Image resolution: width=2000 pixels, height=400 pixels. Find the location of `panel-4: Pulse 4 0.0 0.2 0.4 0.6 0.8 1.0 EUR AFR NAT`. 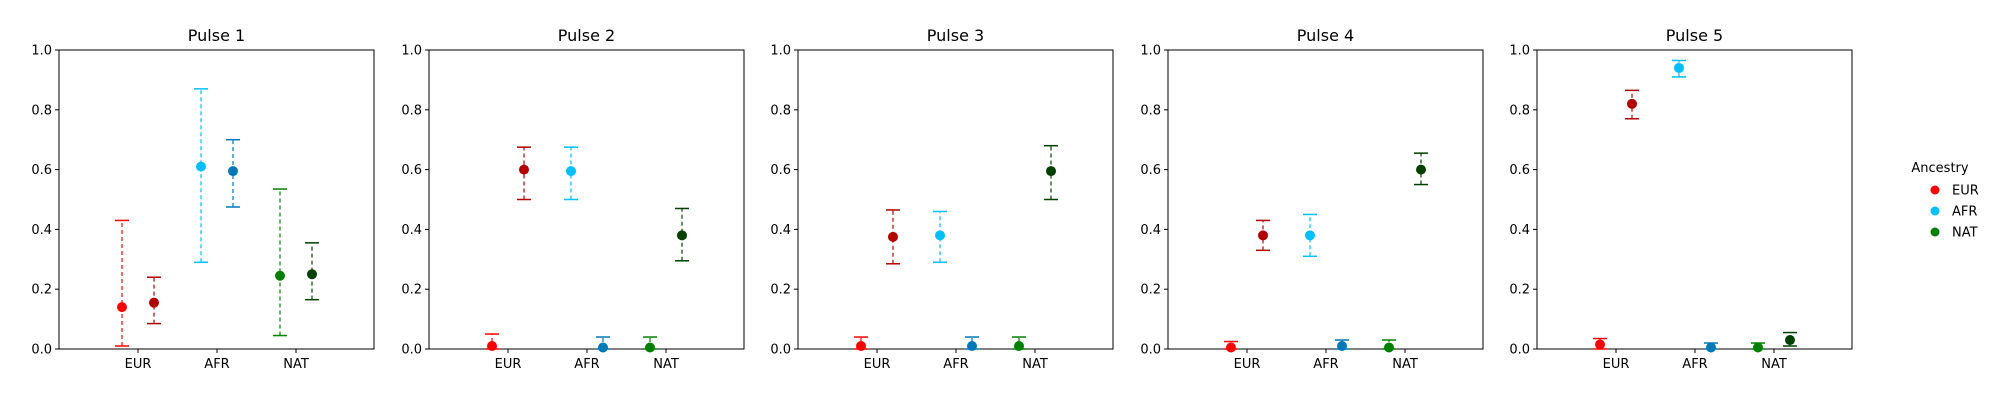

panel-4: Pulse 4 0.0 0.2 0.4 0.6 0.8 1.0 EUR AFR NAT is located at coordinates (1312, 199).